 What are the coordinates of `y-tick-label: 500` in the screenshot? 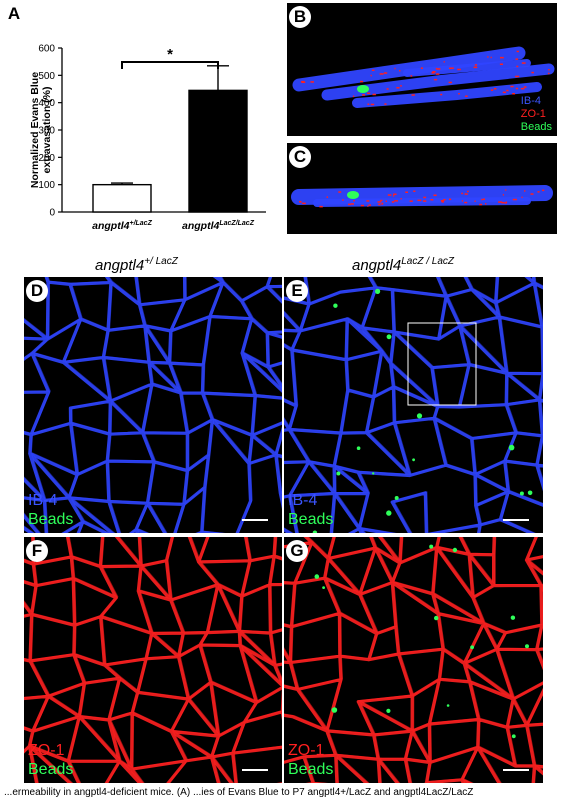 It's located at (46, 76).